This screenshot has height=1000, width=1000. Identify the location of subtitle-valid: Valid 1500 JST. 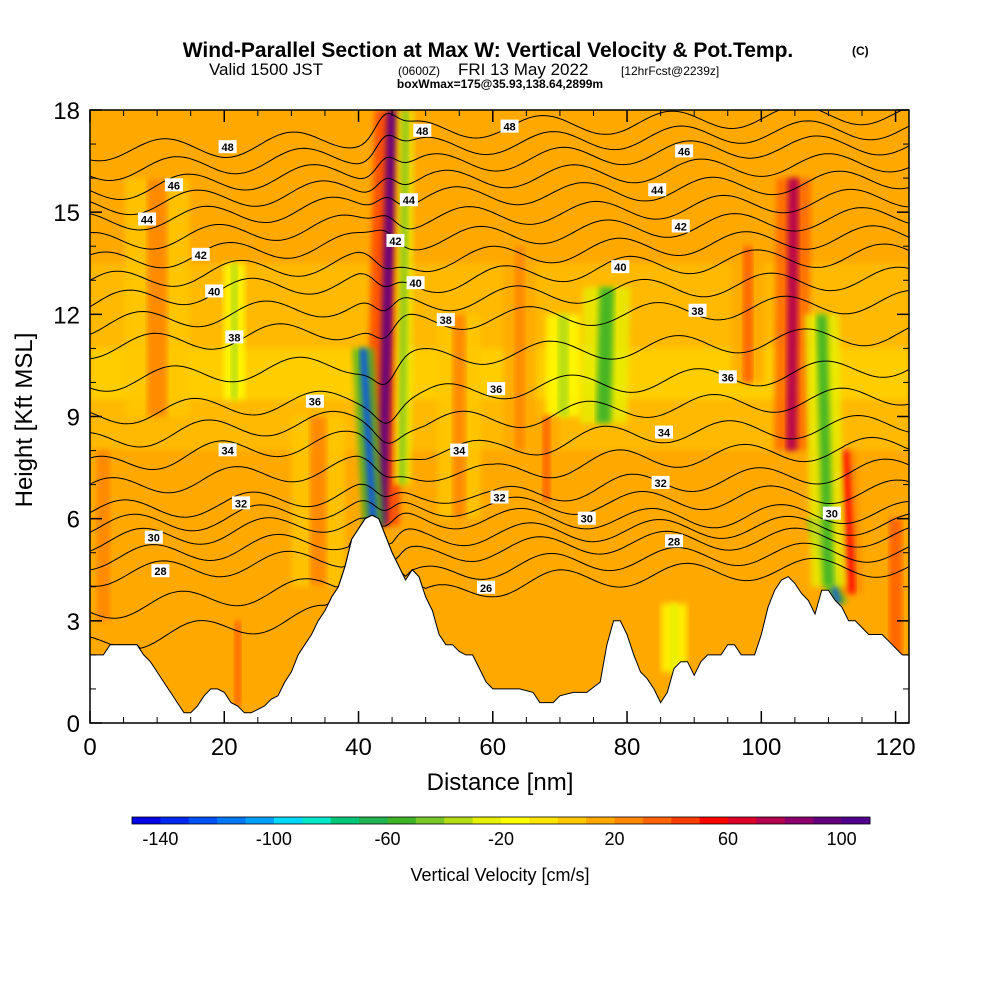
(266, 69).